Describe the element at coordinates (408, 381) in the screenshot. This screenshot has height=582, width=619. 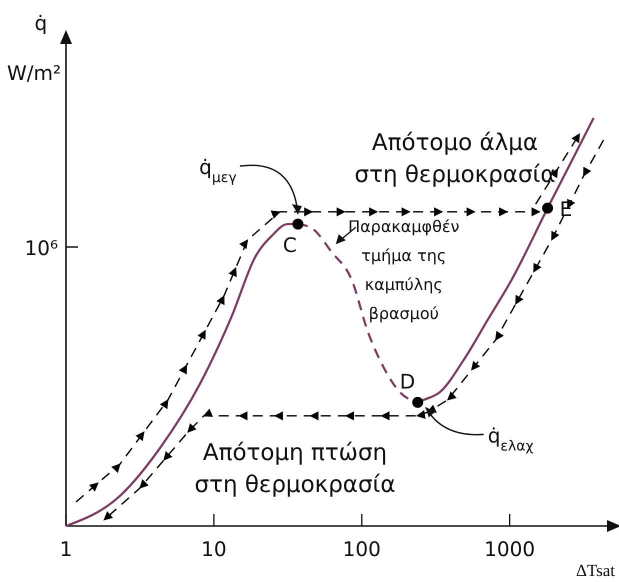
I see `annotation: D` at that location.